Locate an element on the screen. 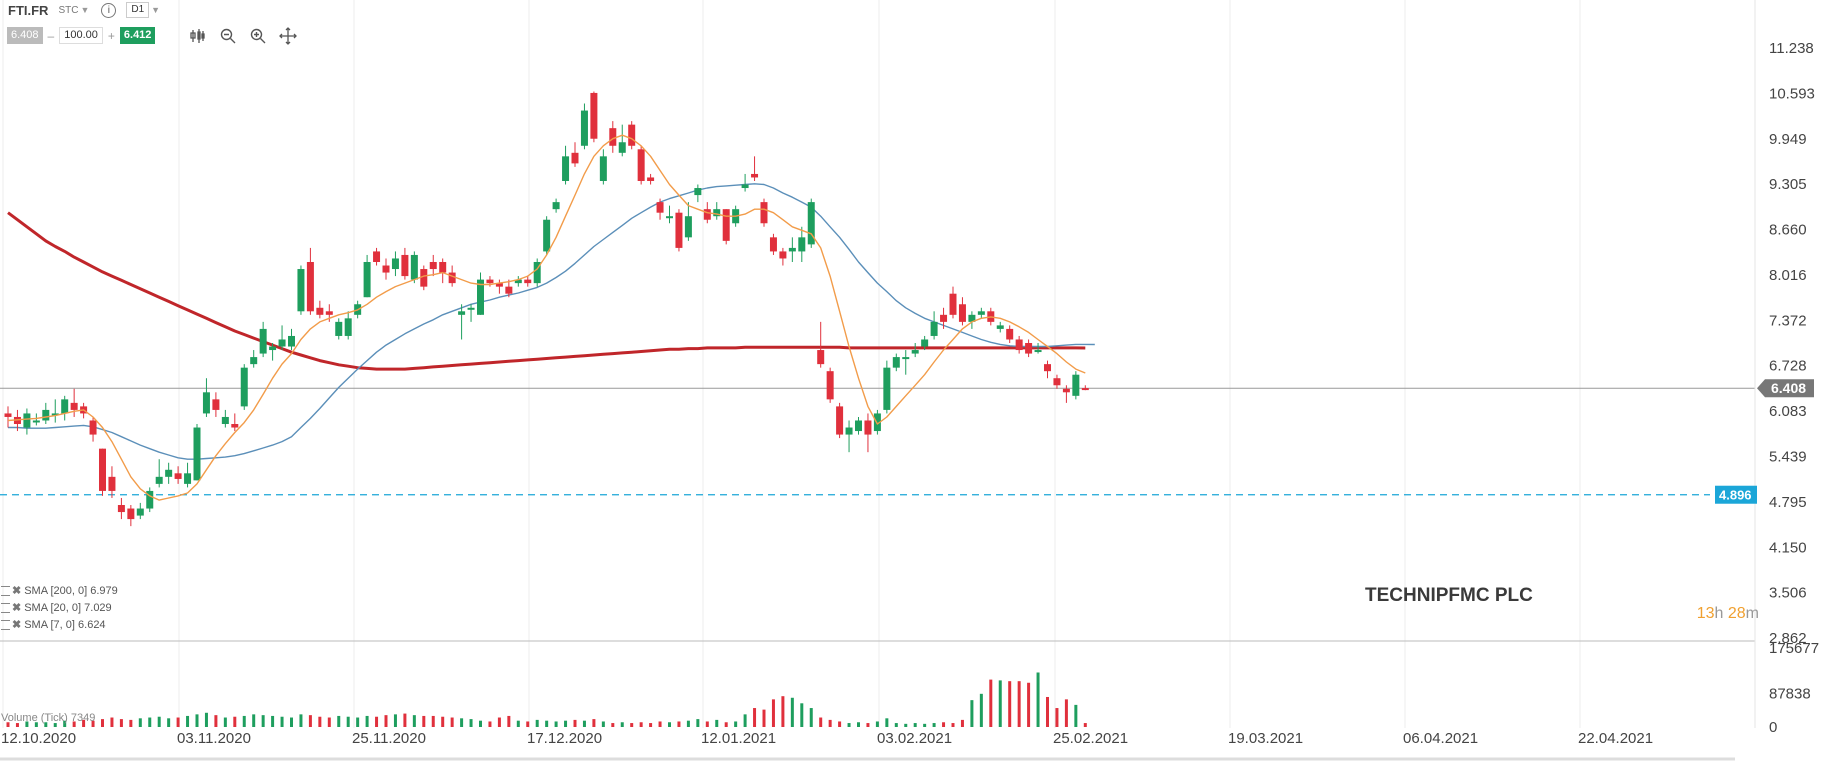  timeframe-select: D1 is located at coordinates (138, 10).